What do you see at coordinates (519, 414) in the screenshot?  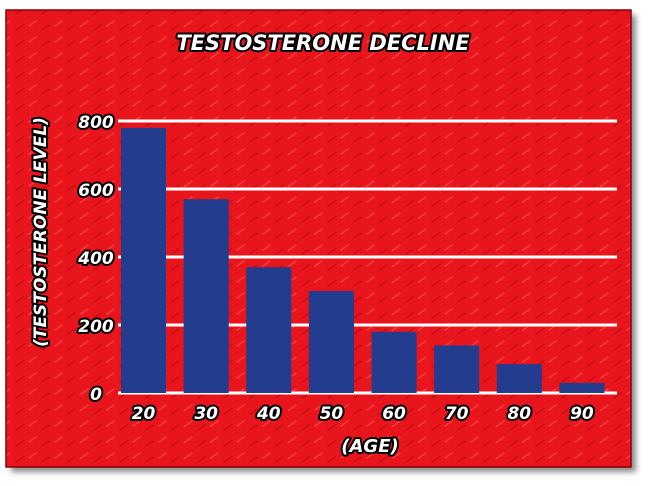 I see `x-tick-label: 80` at bounding box center [519, 414].